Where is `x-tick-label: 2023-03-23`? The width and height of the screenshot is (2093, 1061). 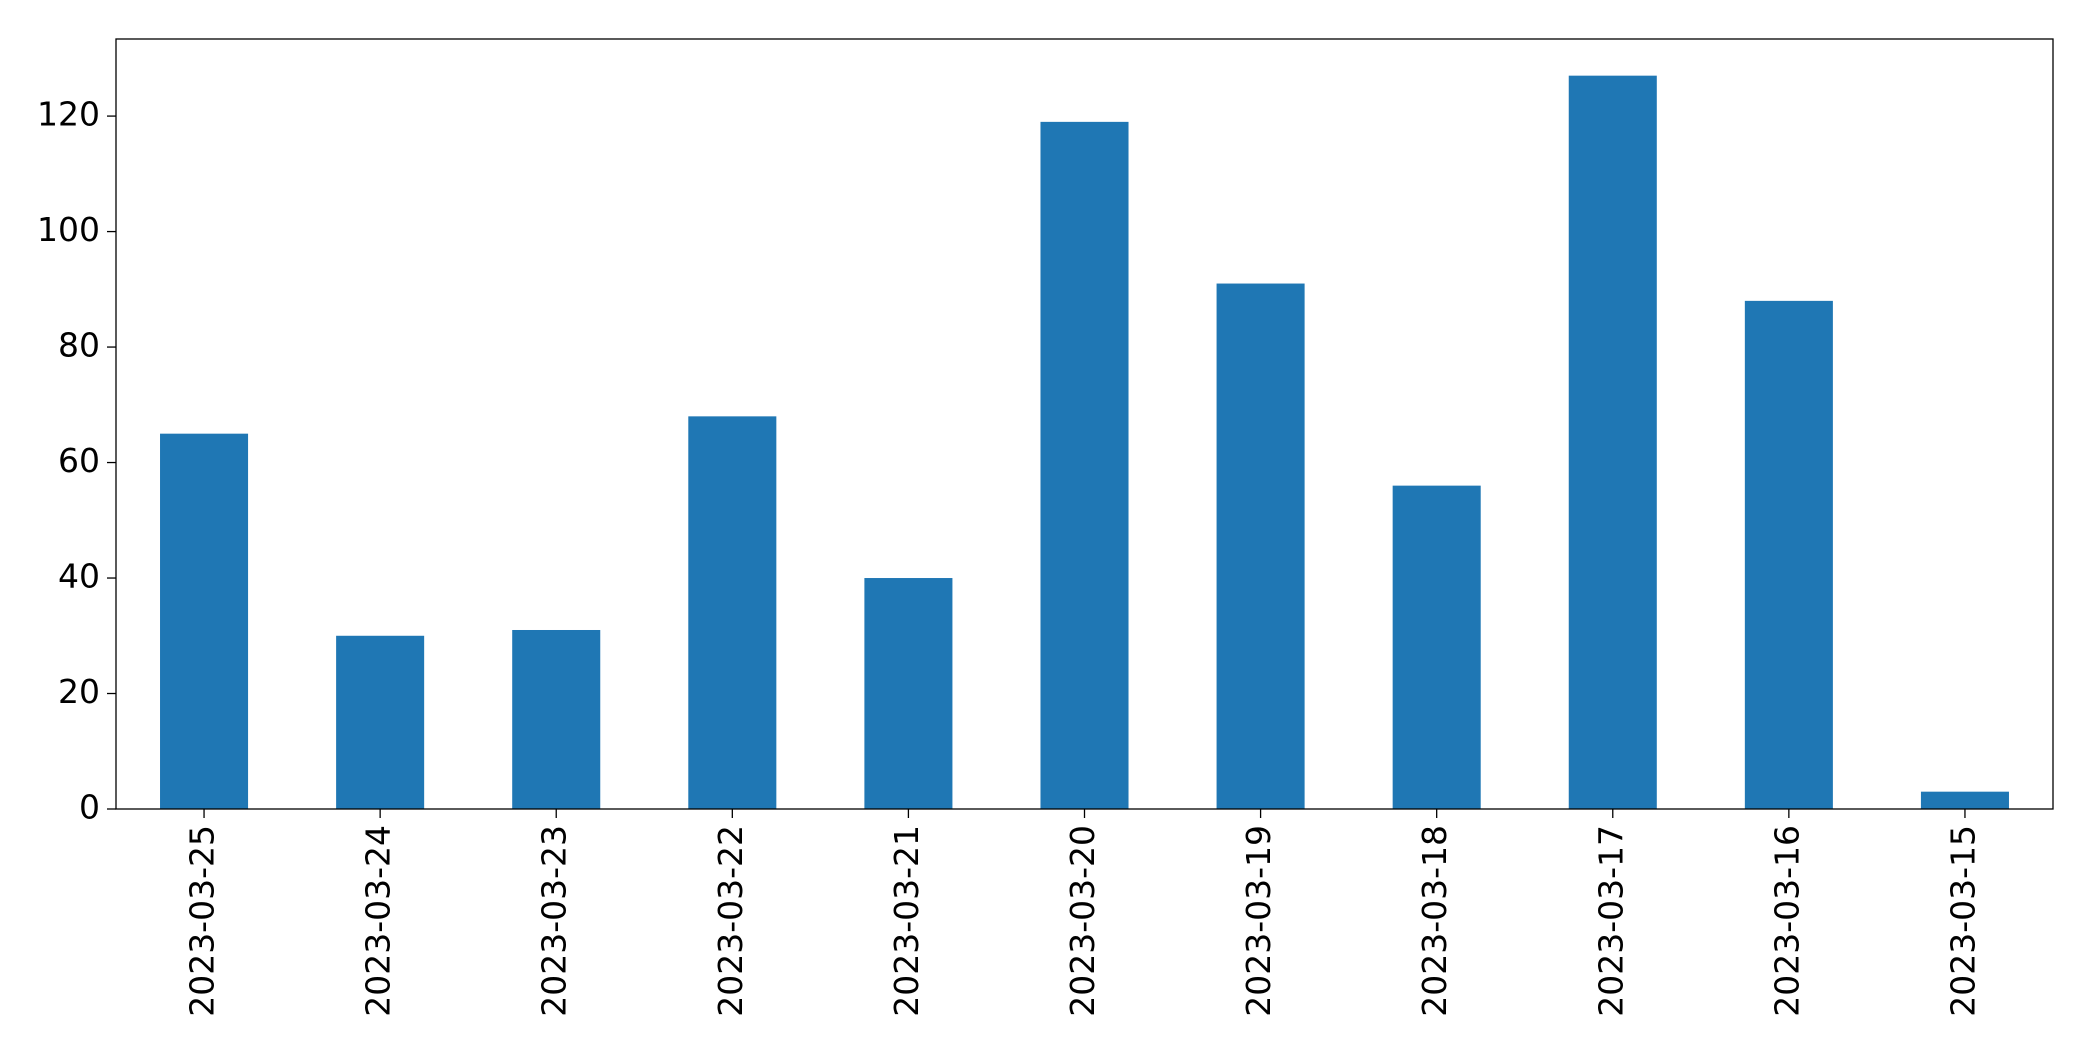
x-tick-label: 2023-03-23 is located at coordinates (554, 921).